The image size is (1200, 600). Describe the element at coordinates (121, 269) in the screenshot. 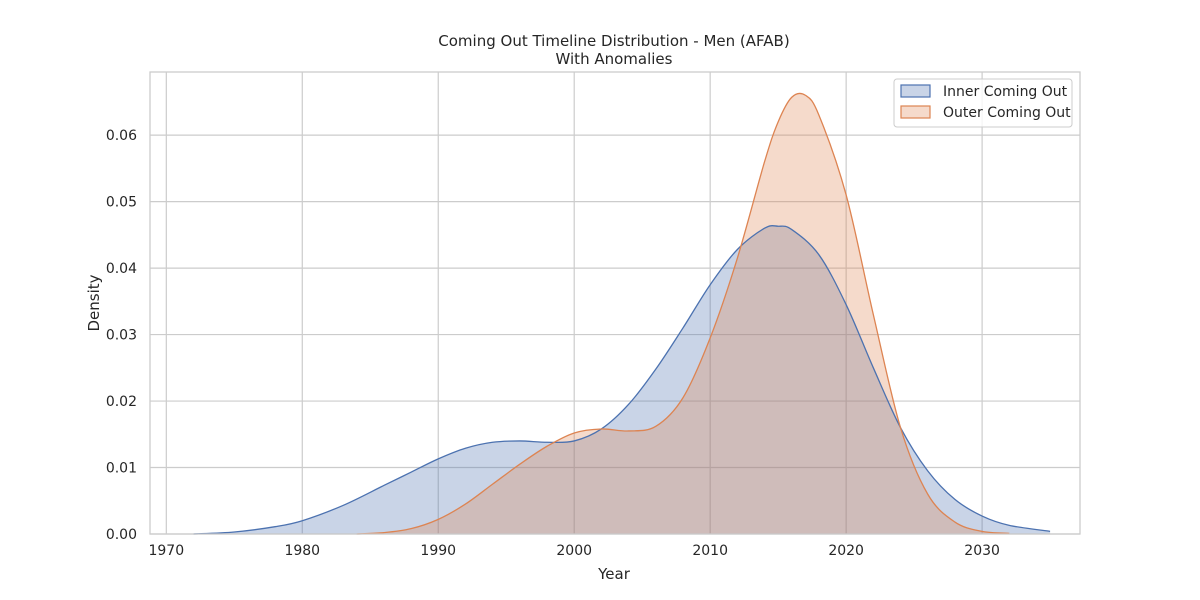

I see `y-tick-label: 0.04` at that location.